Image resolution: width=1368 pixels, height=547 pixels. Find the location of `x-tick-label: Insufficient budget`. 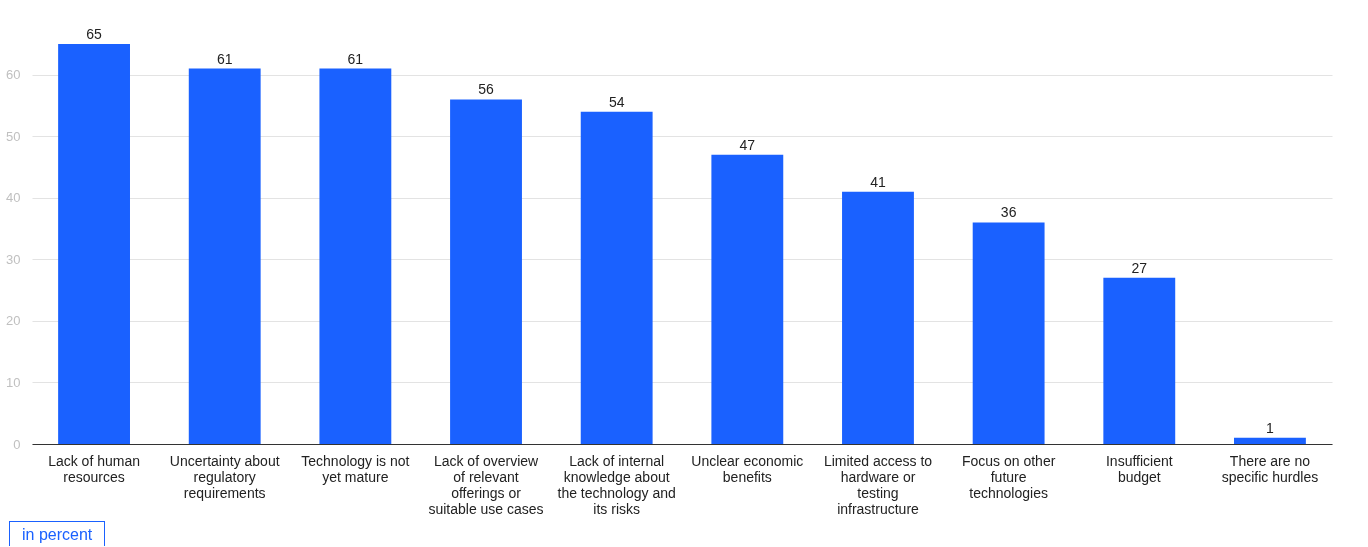

x-tick-label: Insufficient budget is located at coordinates (1139, 468).